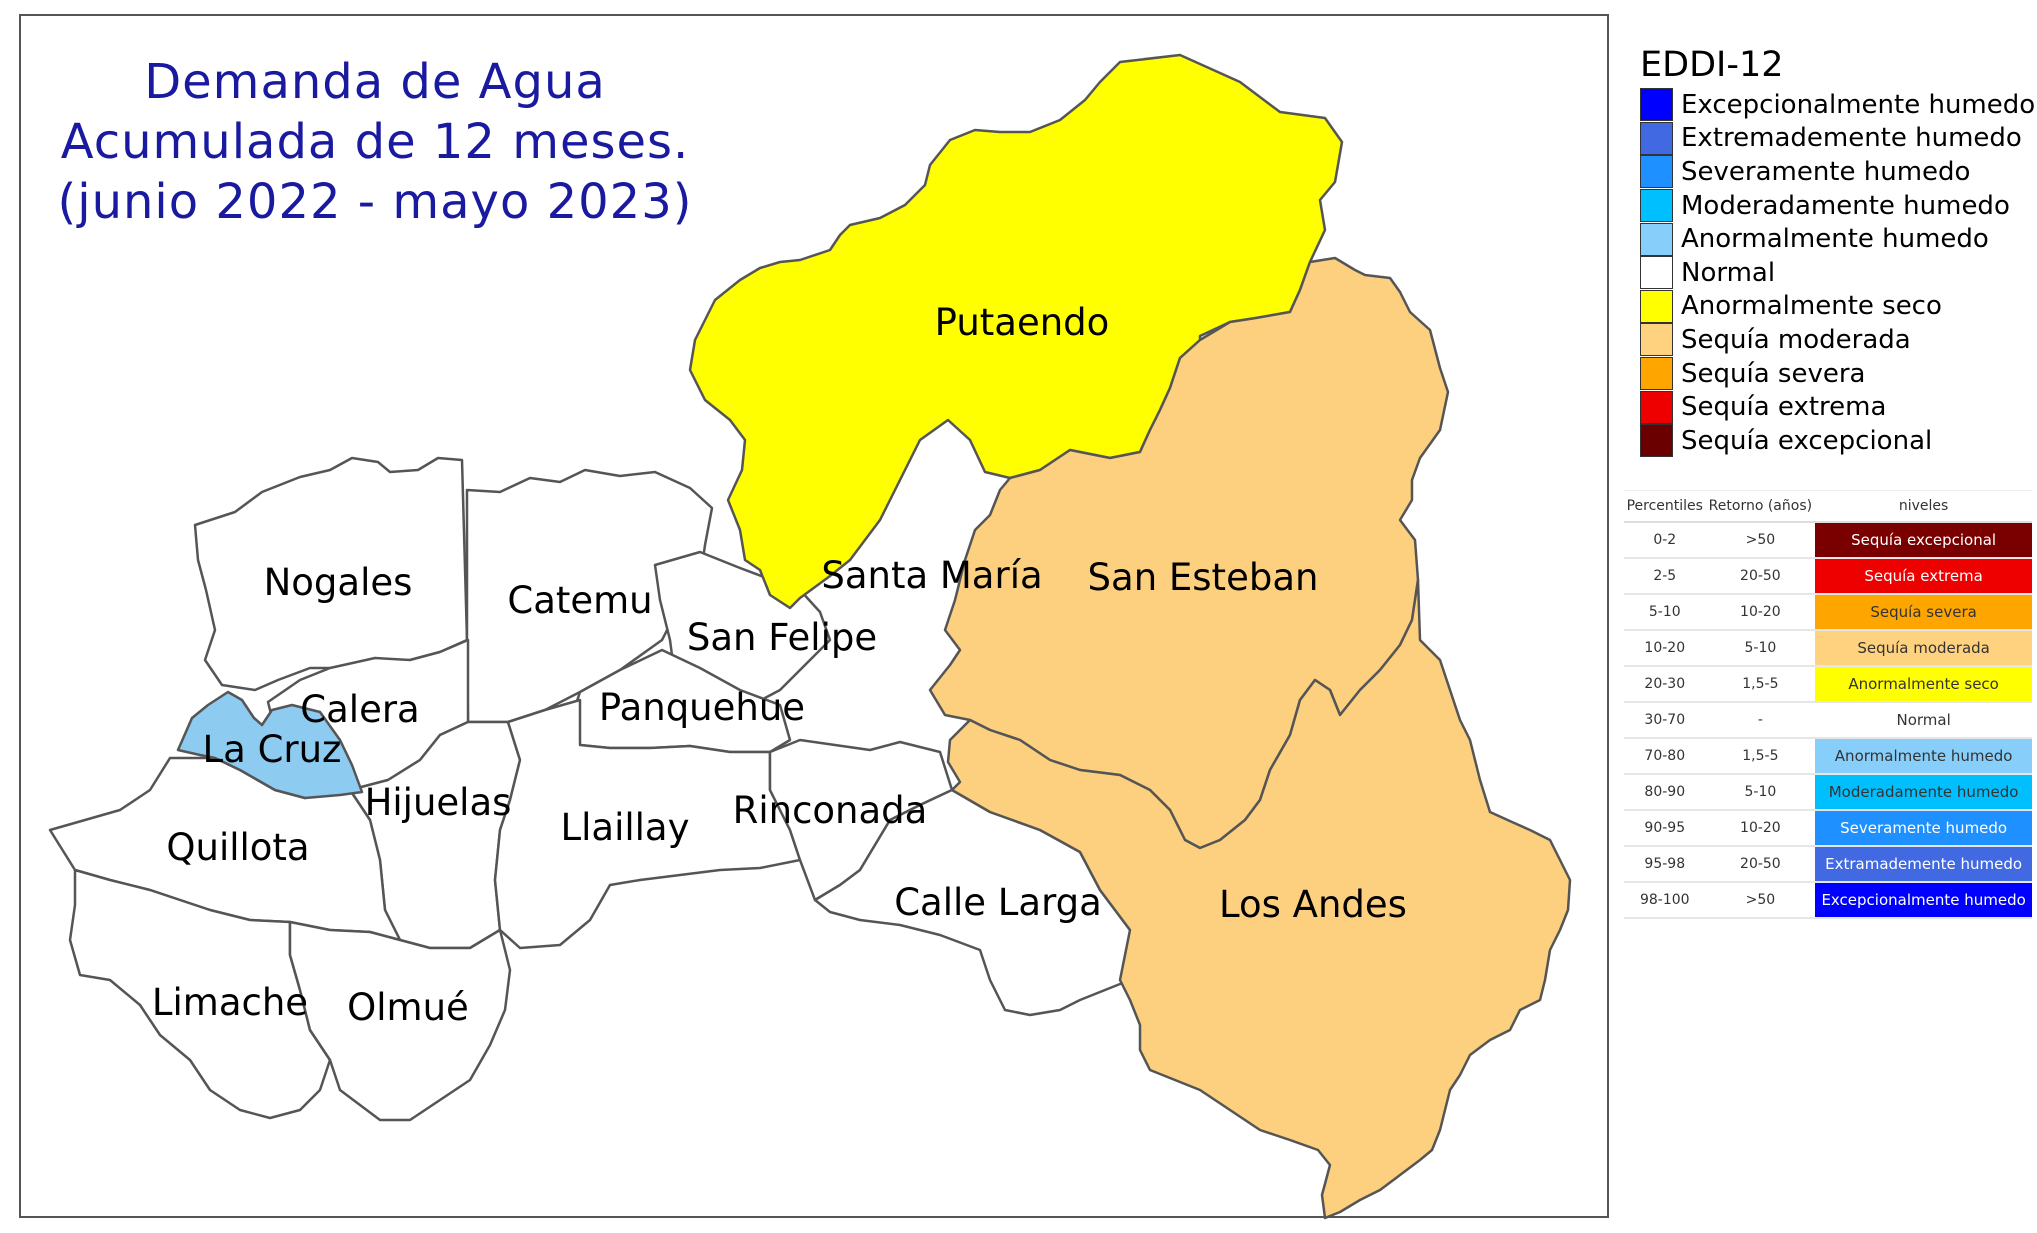  What do you see at coordinates (1811, 306) in the screenshot?
I see `legend-label: Anormalmente seco` at bounding box center [1811, 306].